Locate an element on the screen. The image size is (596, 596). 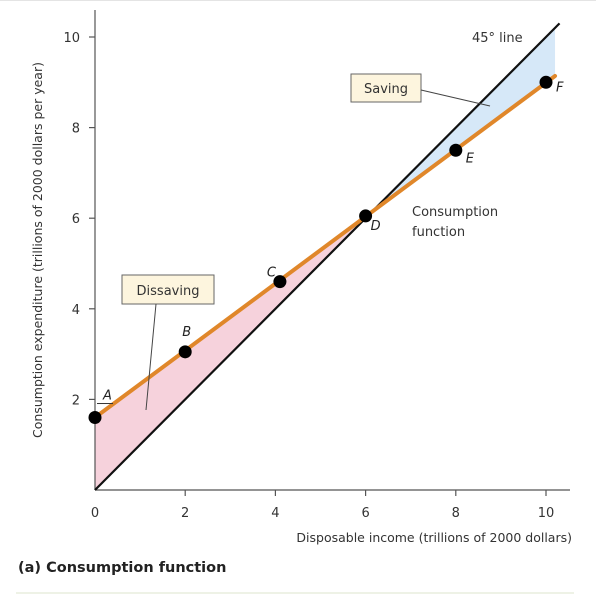
y-tick-label: 8 is located at coordinates (76, 129).